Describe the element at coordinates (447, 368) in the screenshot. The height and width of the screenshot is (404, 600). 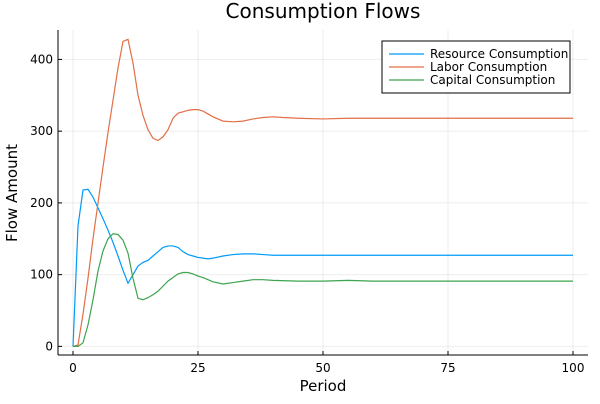
I see `x-tick-label: 75` at that location.